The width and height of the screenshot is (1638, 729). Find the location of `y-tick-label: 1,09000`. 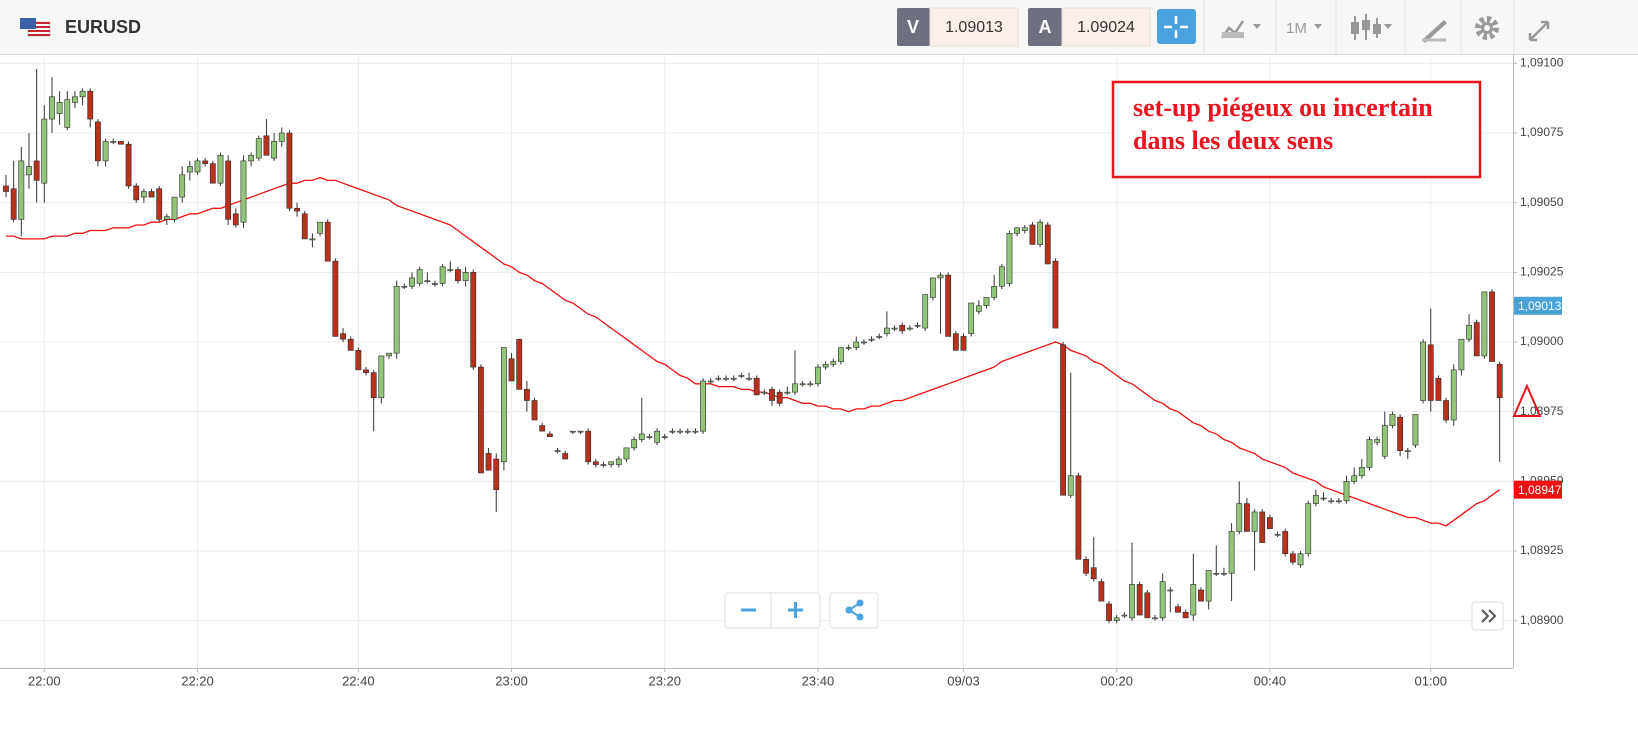

y-tick-label: 1,09000 is located at coordinates (1542, 341).